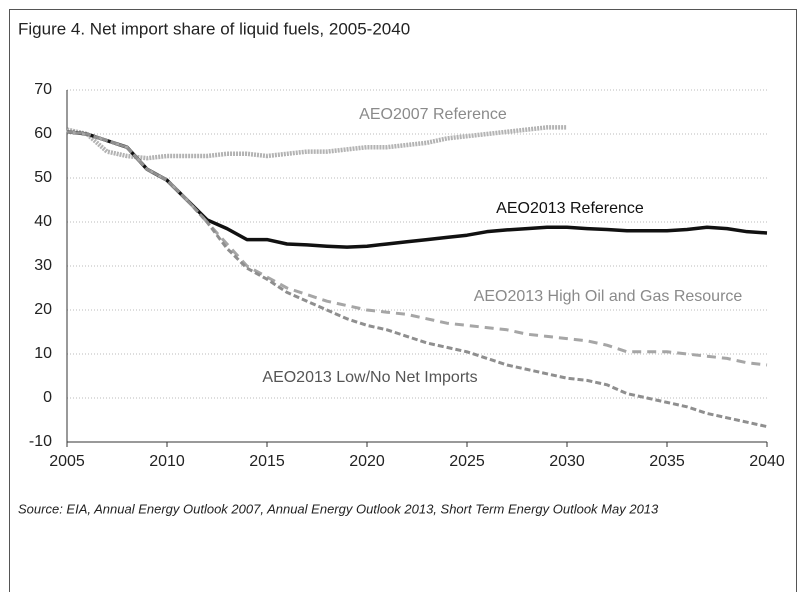 The width and height of the screenshot is (806, 592). What do you see at coordinates (43, 89) in the screenshot?
I see `y-tick-label: 70` at bounding box center [43, 89].